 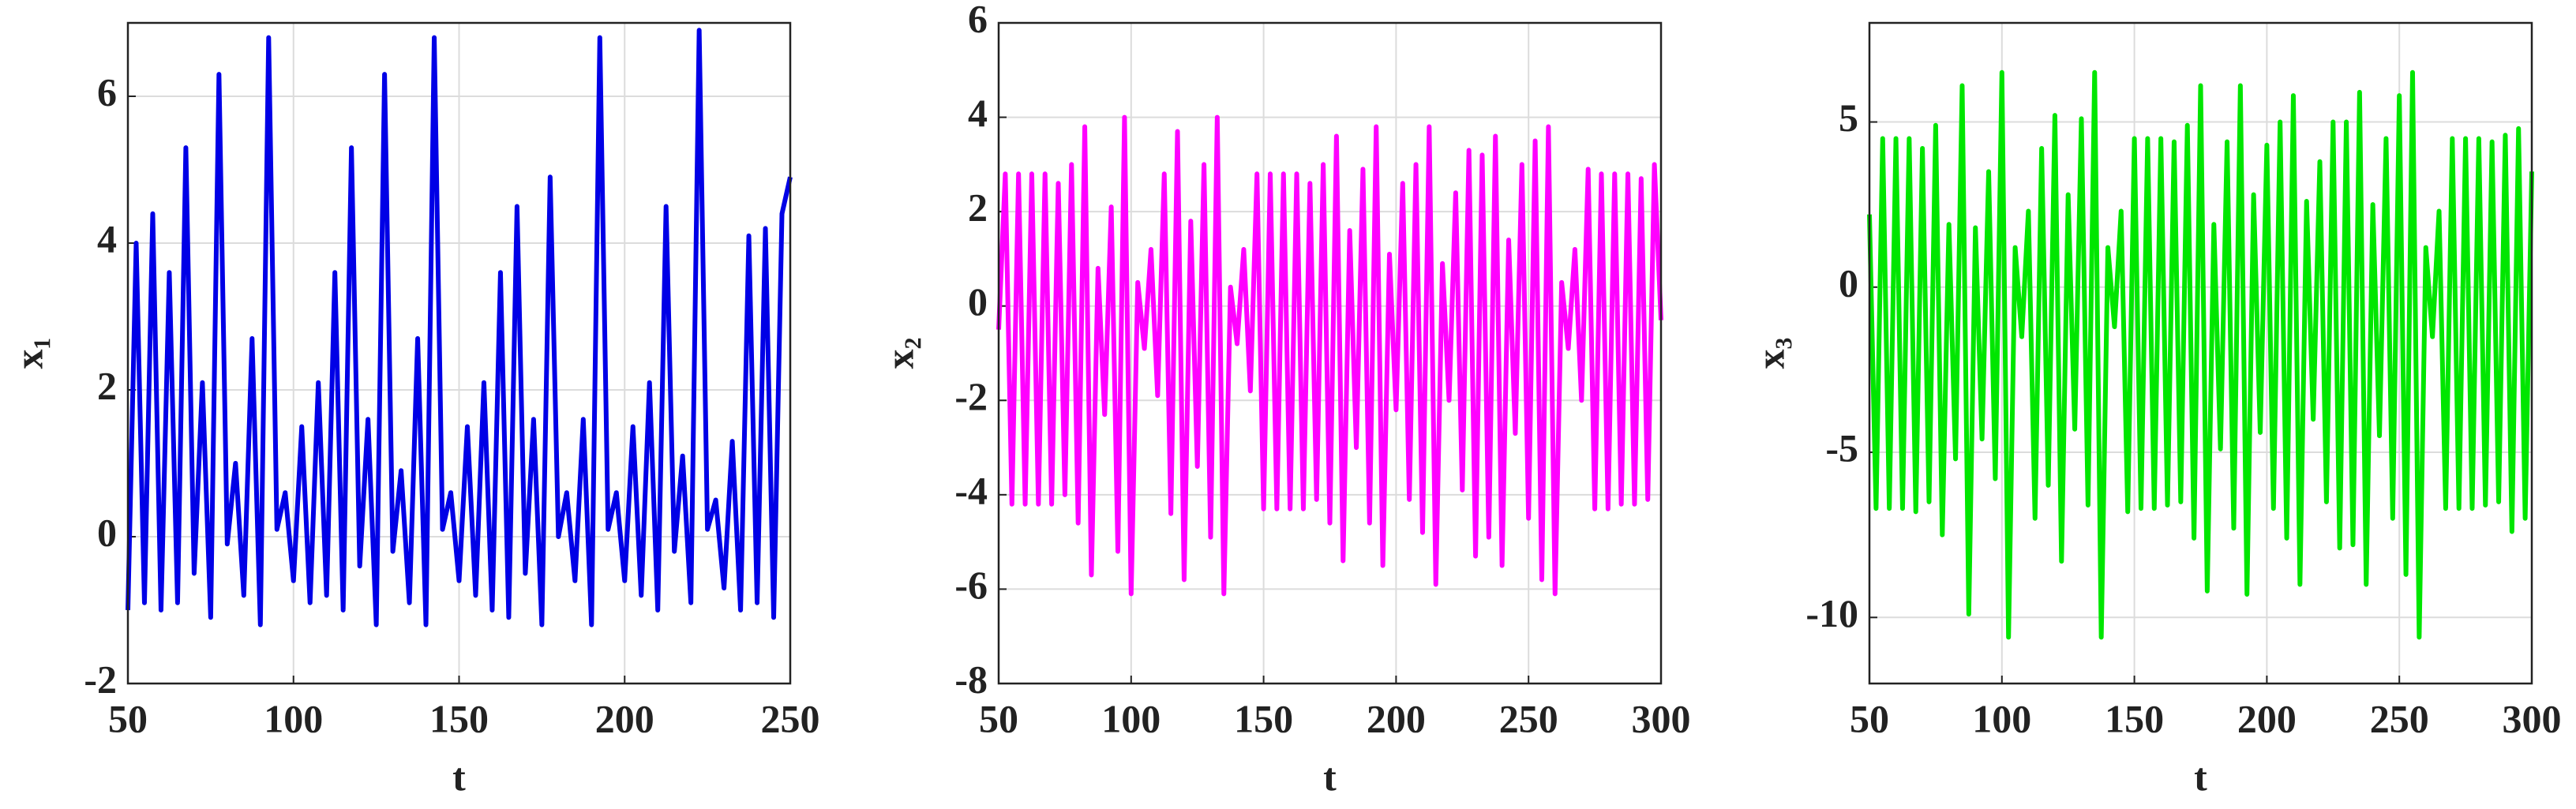 What do you see at coordinates (971, 679) in the screenshot?
I see `y-tick-label: -8` at bounding box center [971, 679].